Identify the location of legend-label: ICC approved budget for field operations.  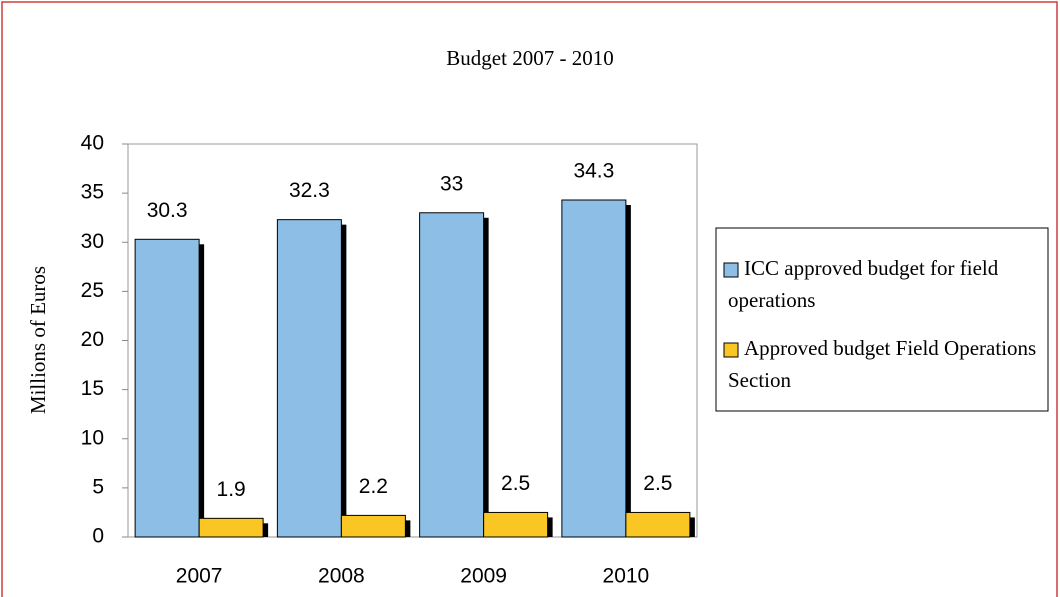
(863, 284).